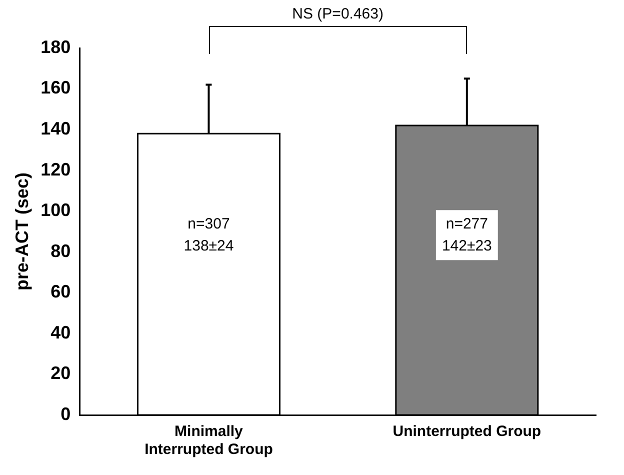  What do you see at coordinates (55, 210) in the screenshot?
I see `y-tick-label: 100` at bounding box center [55, 210].